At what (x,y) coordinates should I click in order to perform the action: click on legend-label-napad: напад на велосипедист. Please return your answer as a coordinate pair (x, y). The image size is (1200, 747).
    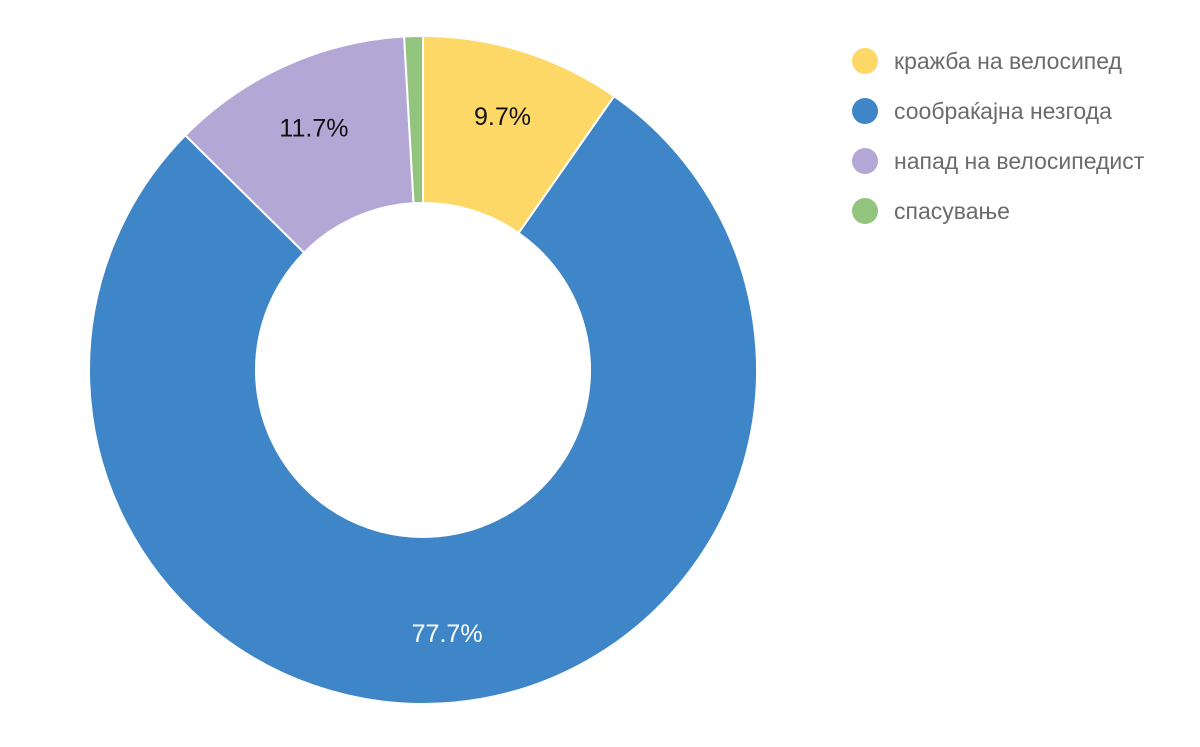
    Looking at the image, I should click on (1019, 160).